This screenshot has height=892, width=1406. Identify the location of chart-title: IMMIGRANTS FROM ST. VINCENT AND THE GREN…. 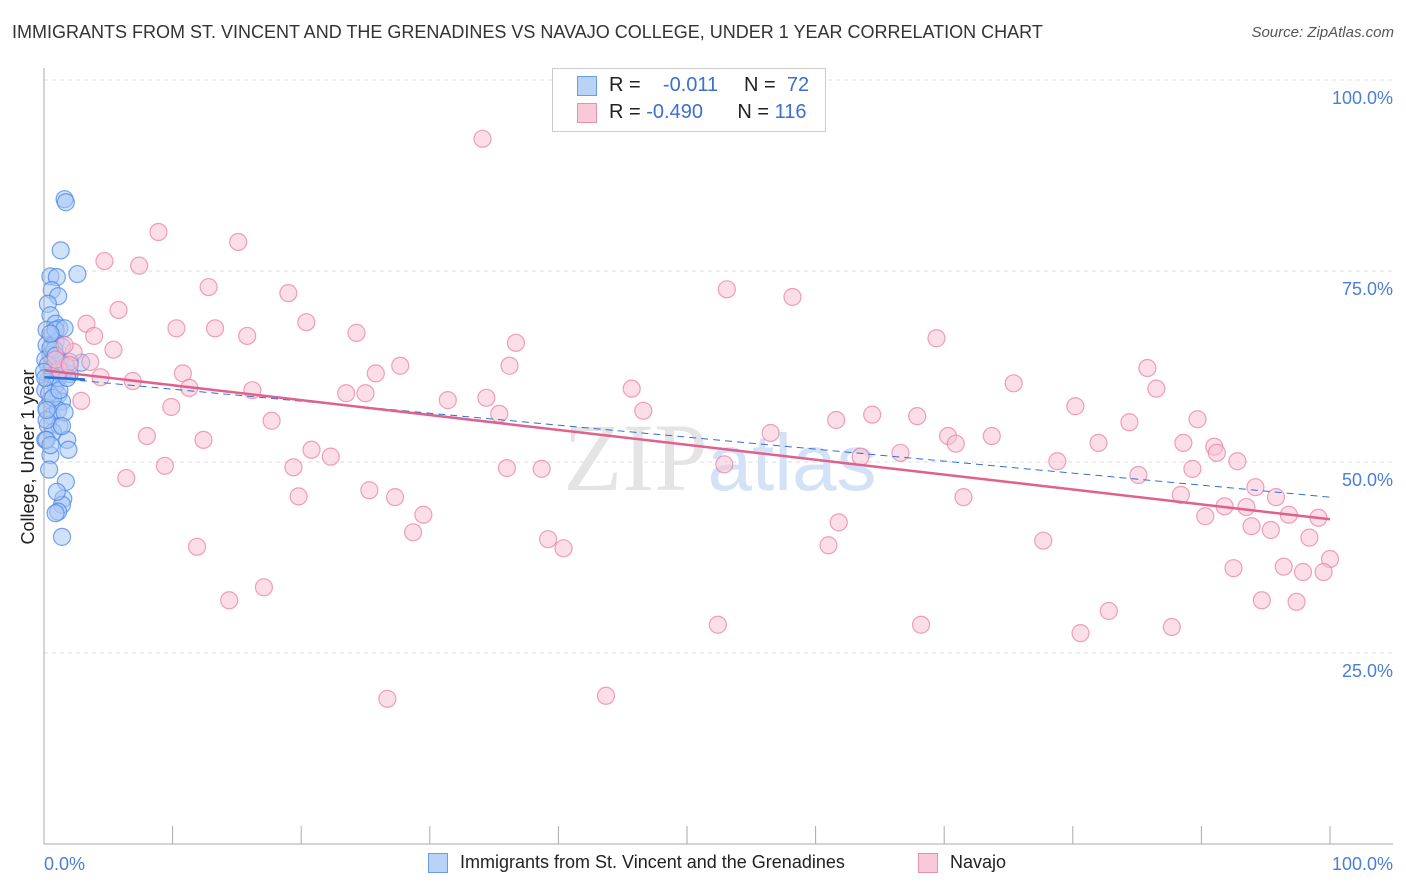
(527, 32).